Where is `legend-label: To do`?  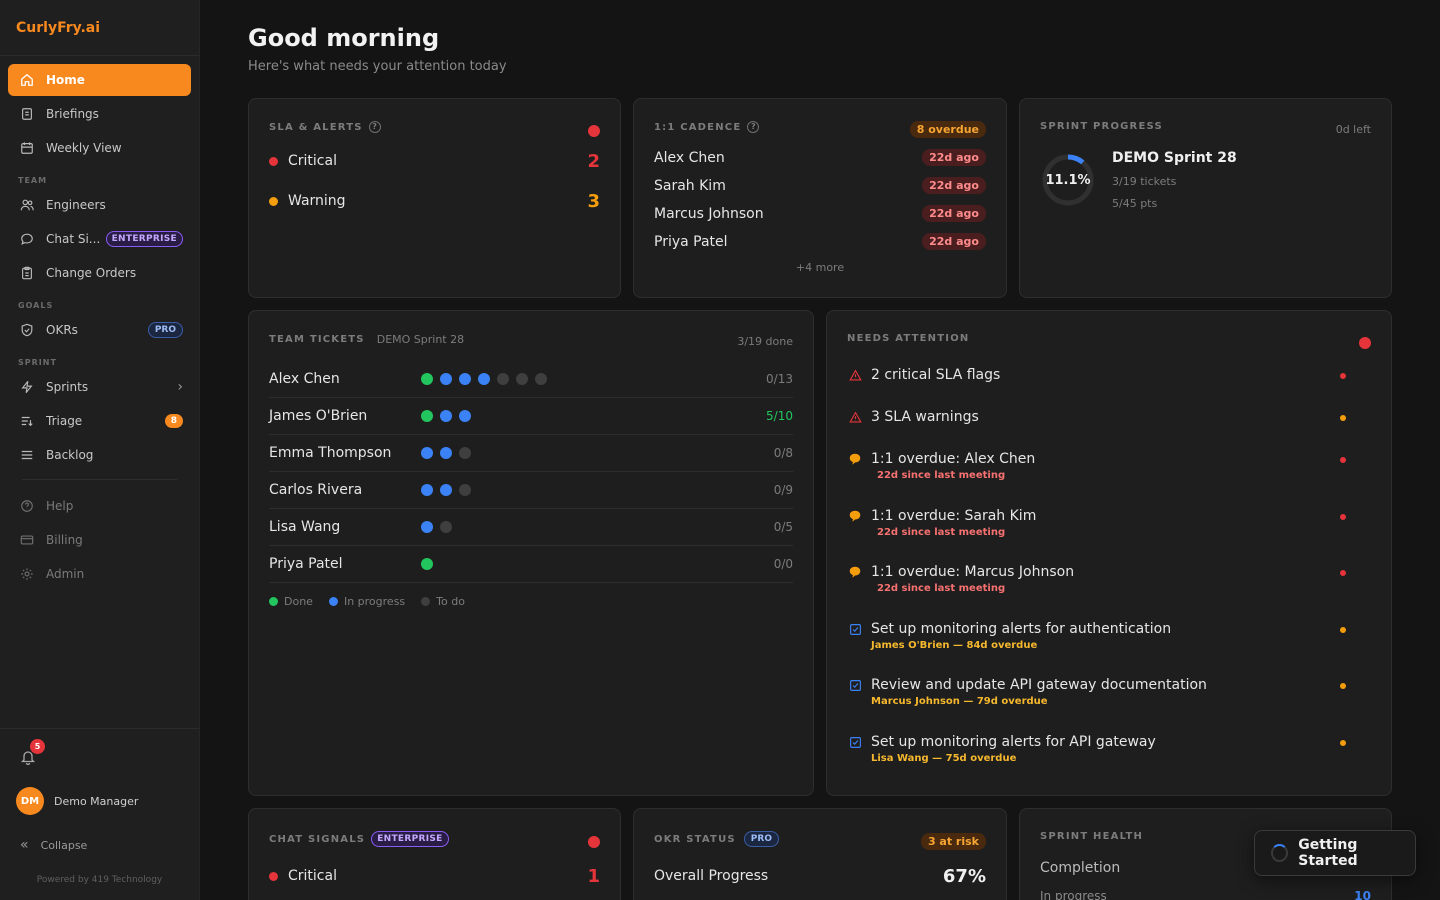
legend-label: To do is located at coordinates (450, 601).